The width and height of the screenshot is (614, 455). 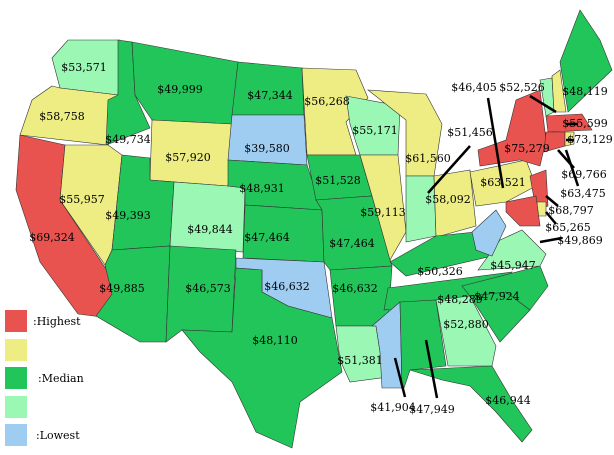 I want to click on state-label: $46,944, so click(x=508, y=400).